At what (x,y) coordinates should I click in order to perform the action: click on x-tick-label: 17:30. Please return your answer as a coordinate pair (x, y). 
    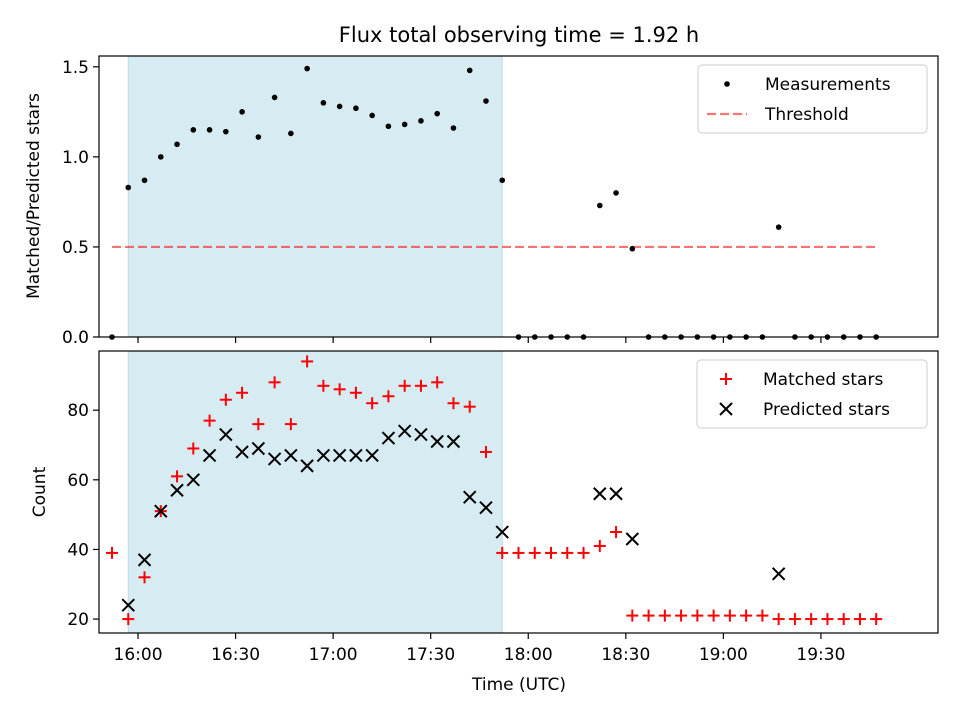
    Looking at the image, I should click on (430, 655).